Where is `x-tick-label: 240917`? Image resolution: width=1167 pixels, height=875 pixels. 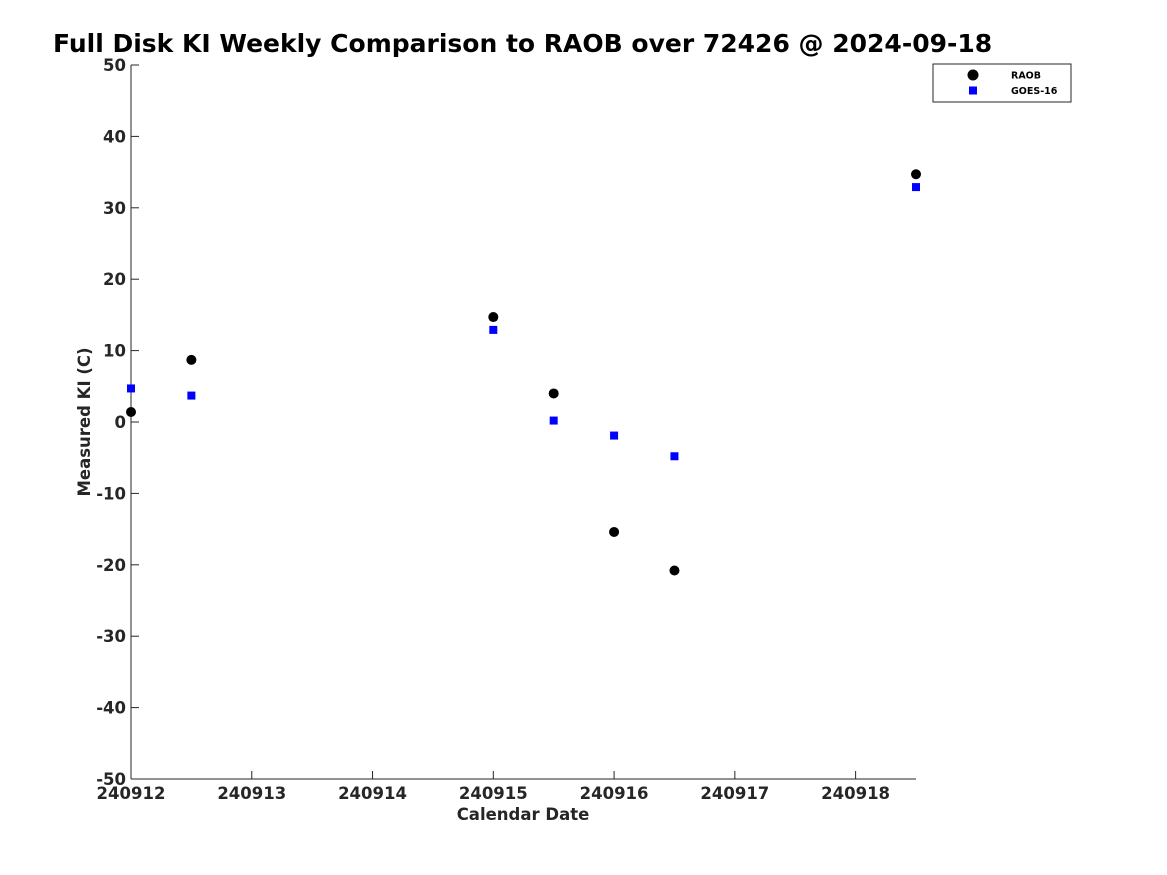 x-tick-label: 240917 is located at coordinates (734, 793).